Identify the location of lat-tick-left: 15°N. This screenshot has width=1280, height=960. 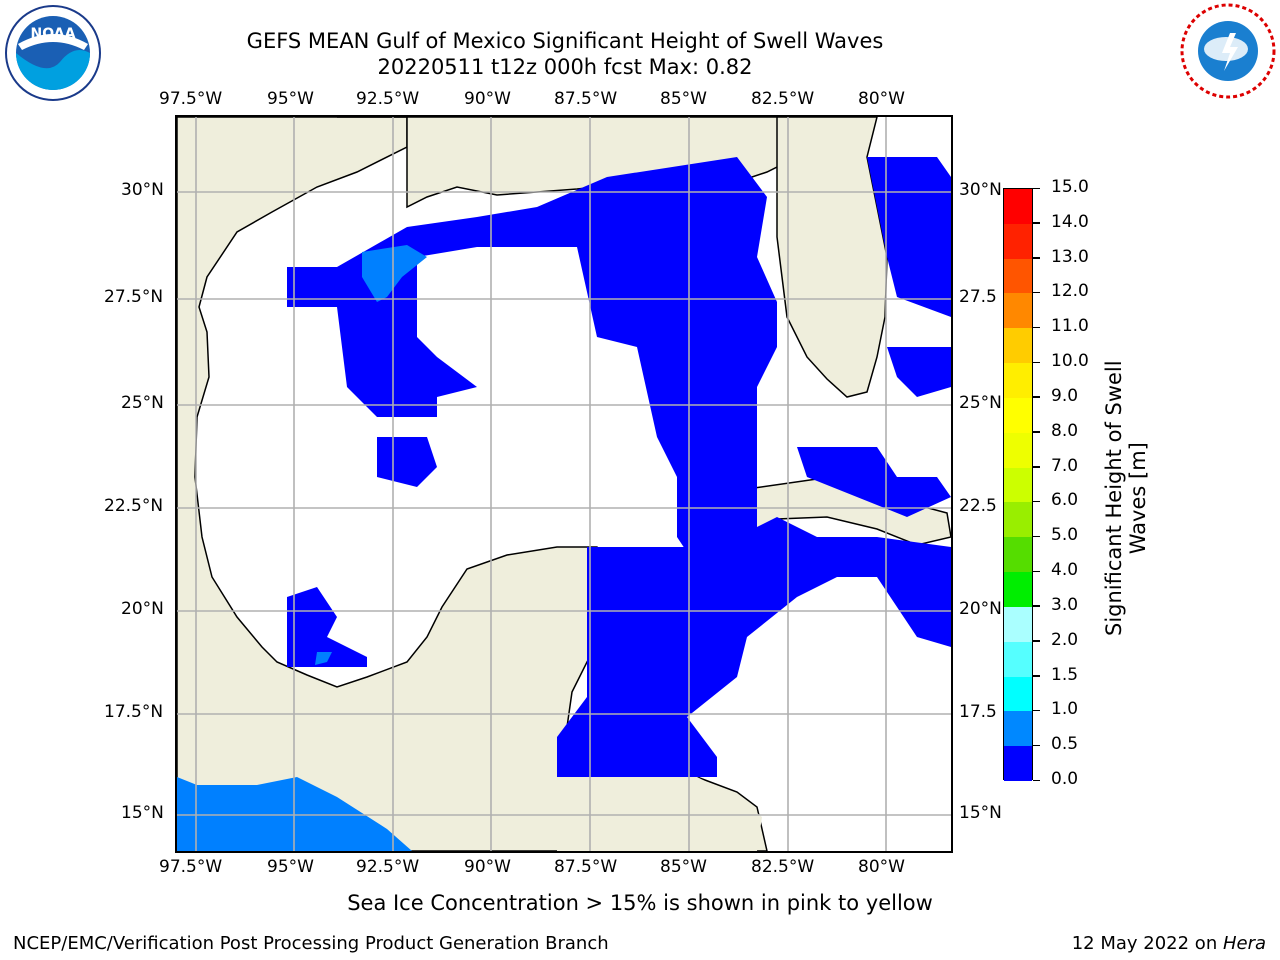
(142, 813).